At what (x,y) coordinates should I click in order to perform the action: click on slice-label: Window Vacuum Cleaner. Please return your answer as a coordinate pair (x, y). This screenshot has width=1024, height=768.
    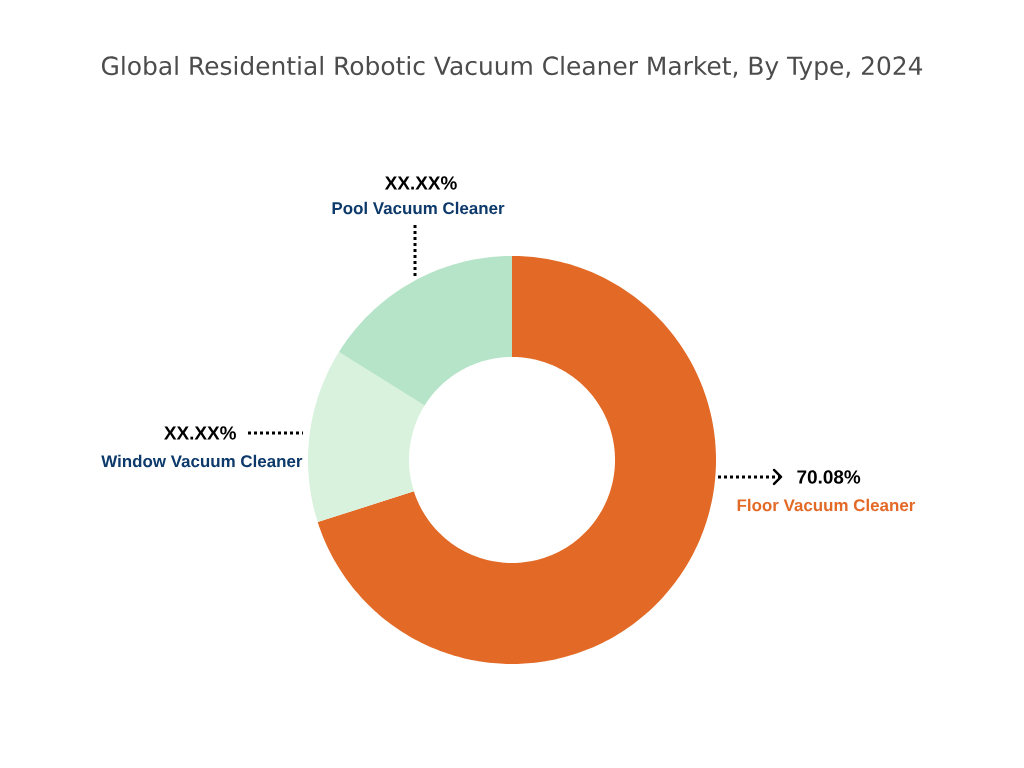
    Looking at the image, I should click on (202, 461).